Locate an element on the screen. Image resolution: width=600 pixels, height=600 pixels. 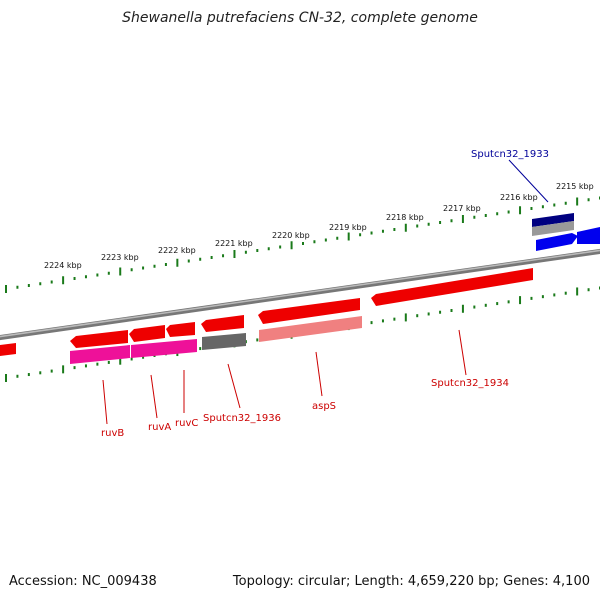
gene-label: ruvC is located at coordinates (186, 423).